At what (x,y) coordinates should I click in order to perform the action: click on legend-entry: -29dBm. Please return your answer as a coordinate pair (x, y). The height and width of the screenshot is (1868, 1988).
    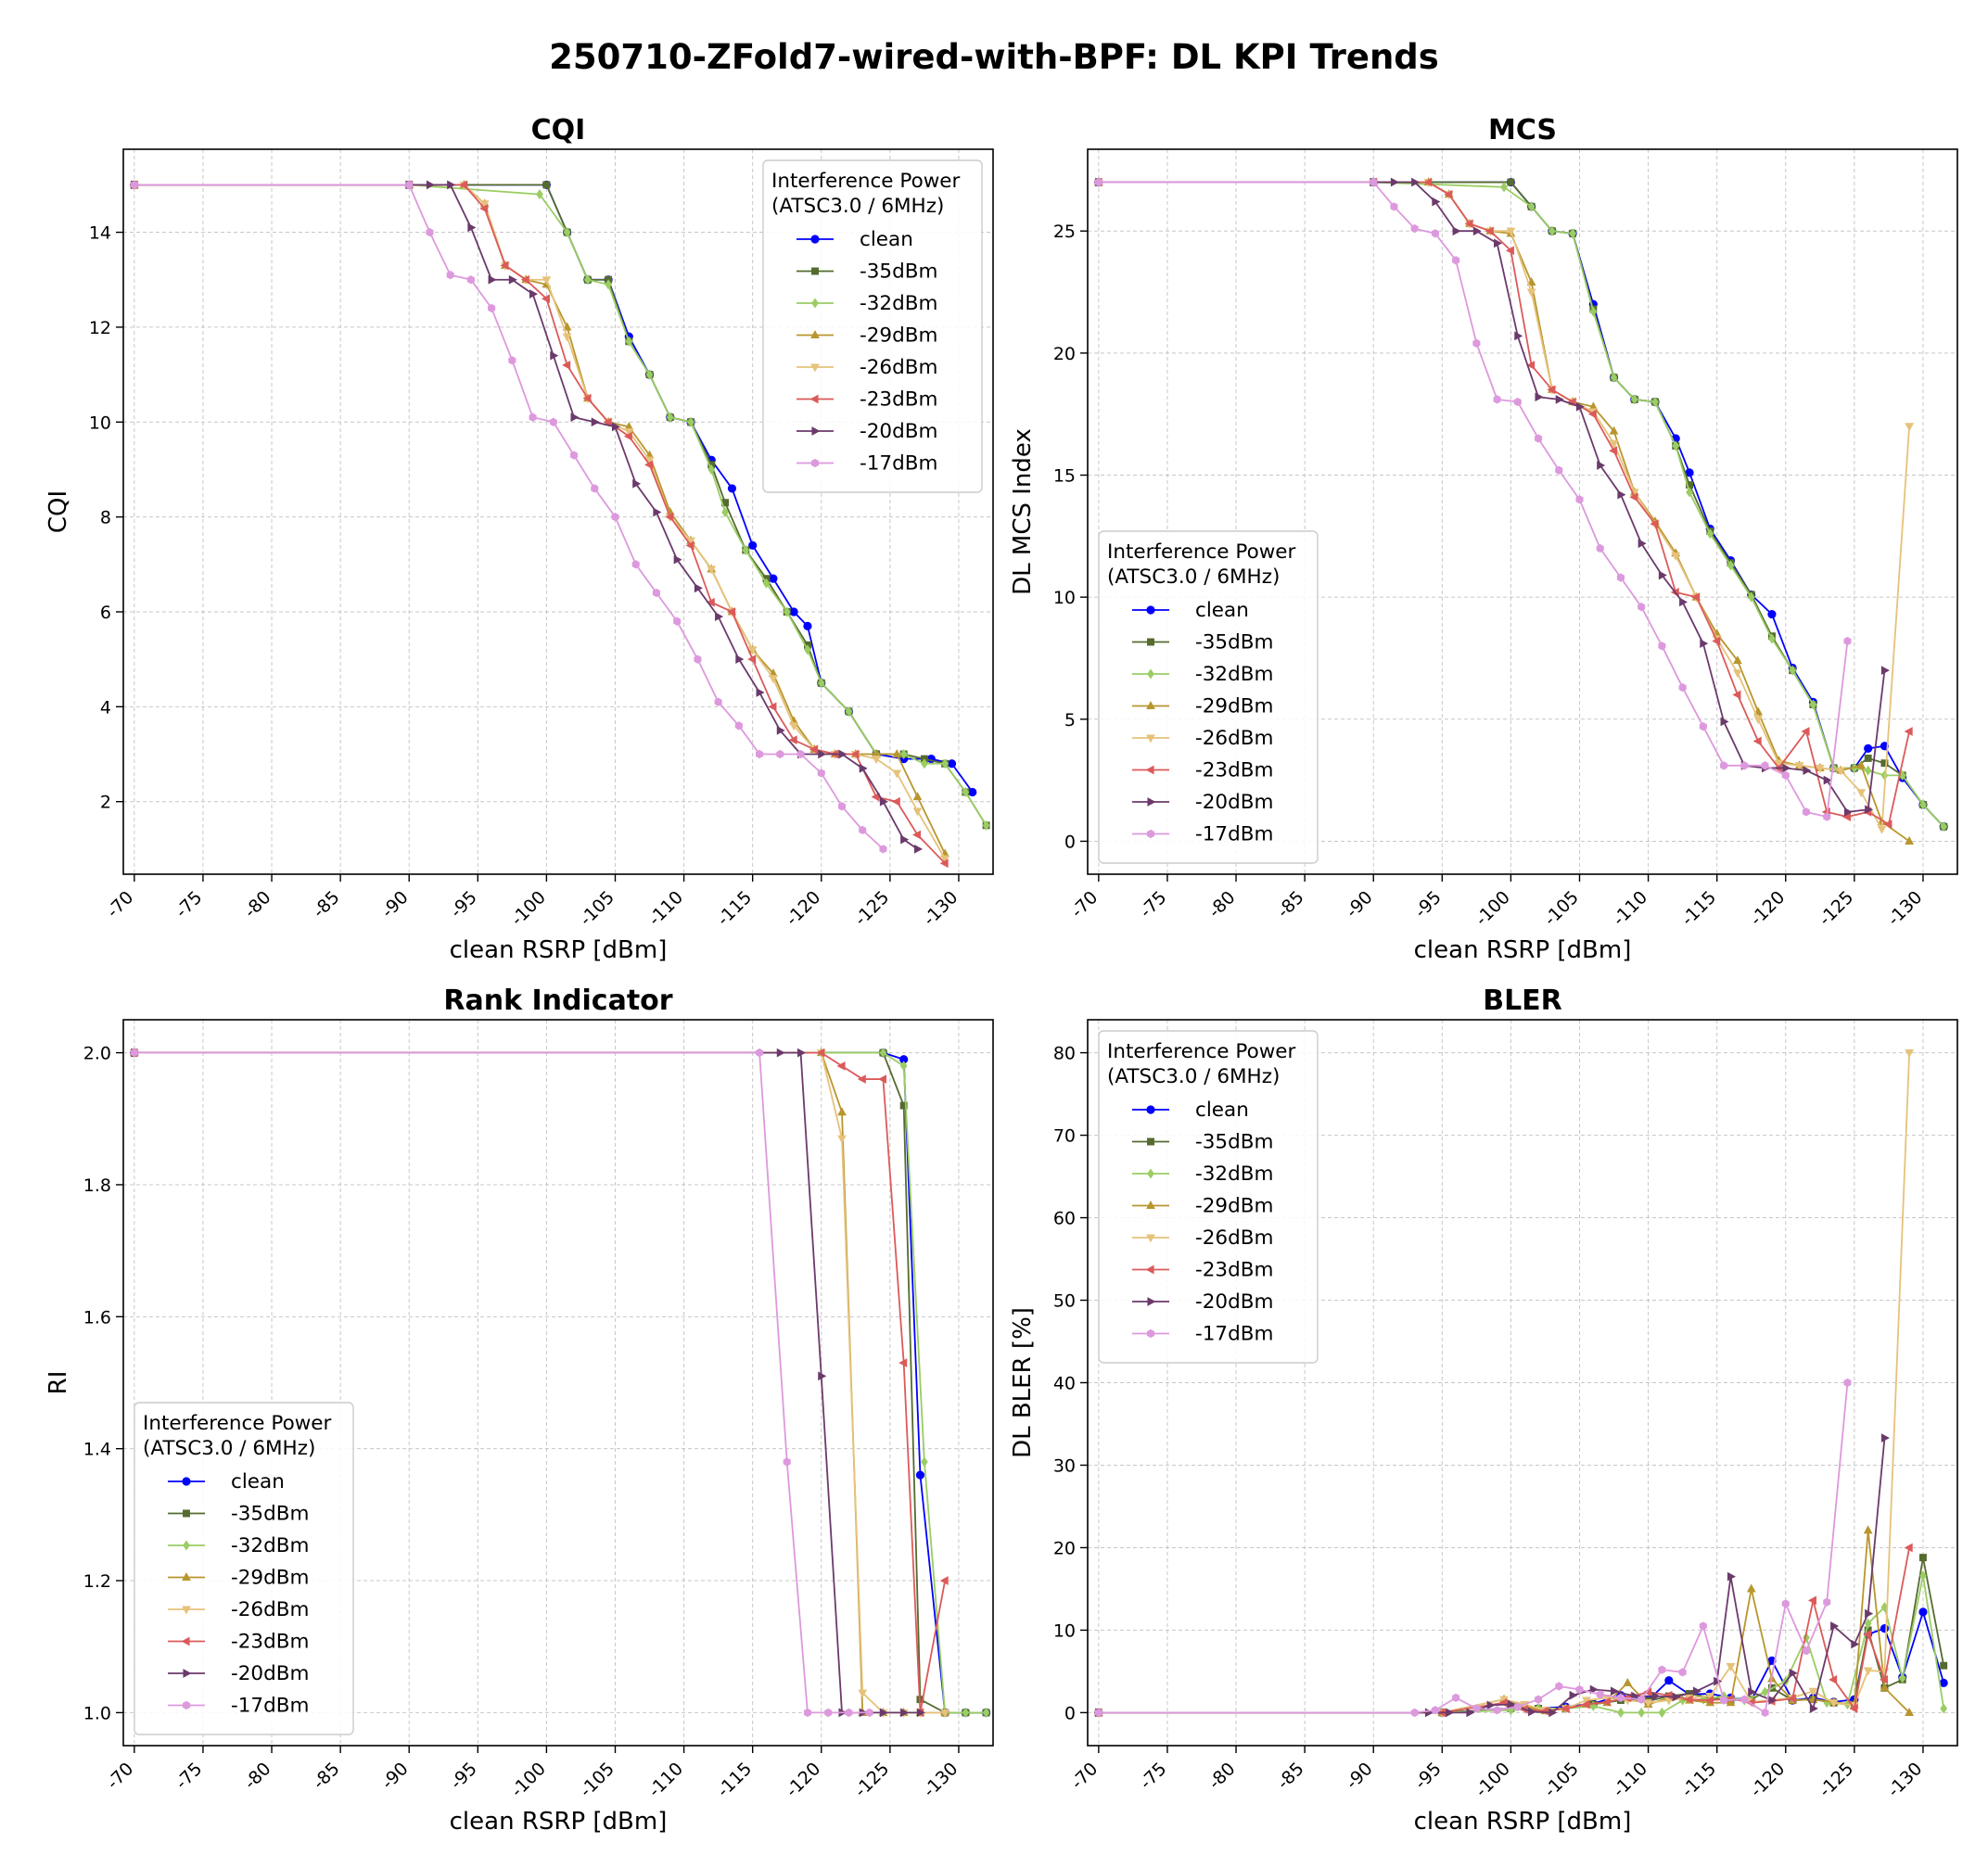
    Looking at the image, I should click on (1234, 1206).